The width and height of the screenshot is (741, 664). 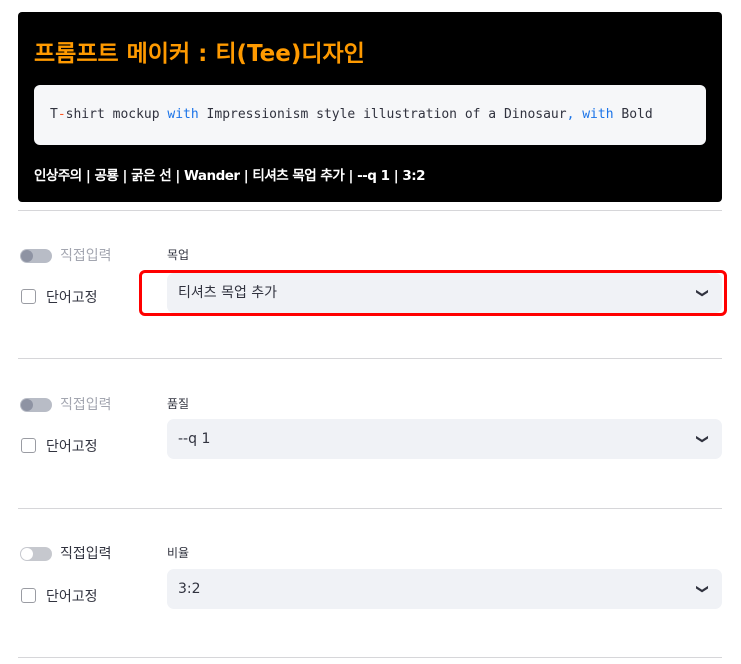 I want to click on prompt-text: Bold, so click(x=633, y=114).